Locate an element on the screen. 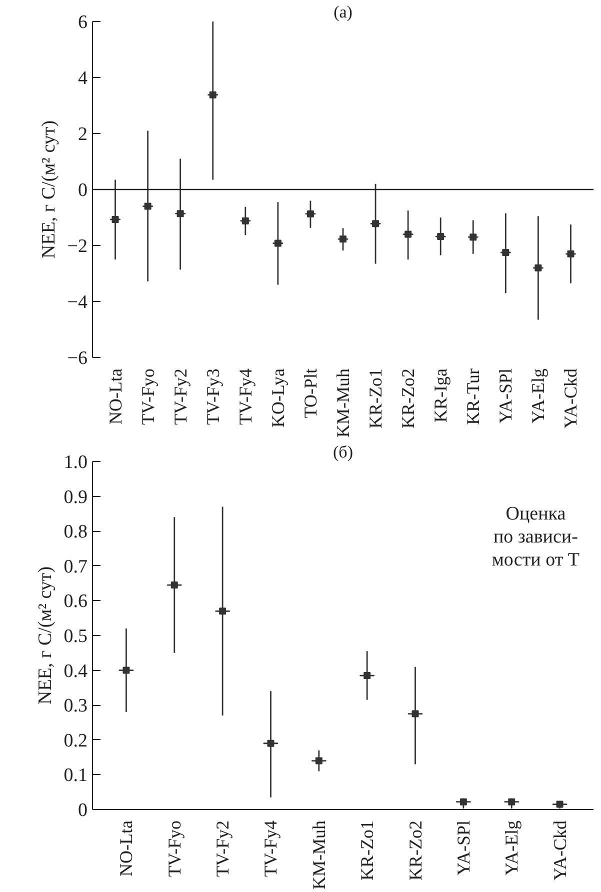  chart-title: (б) is located at coordinates (343, 452).